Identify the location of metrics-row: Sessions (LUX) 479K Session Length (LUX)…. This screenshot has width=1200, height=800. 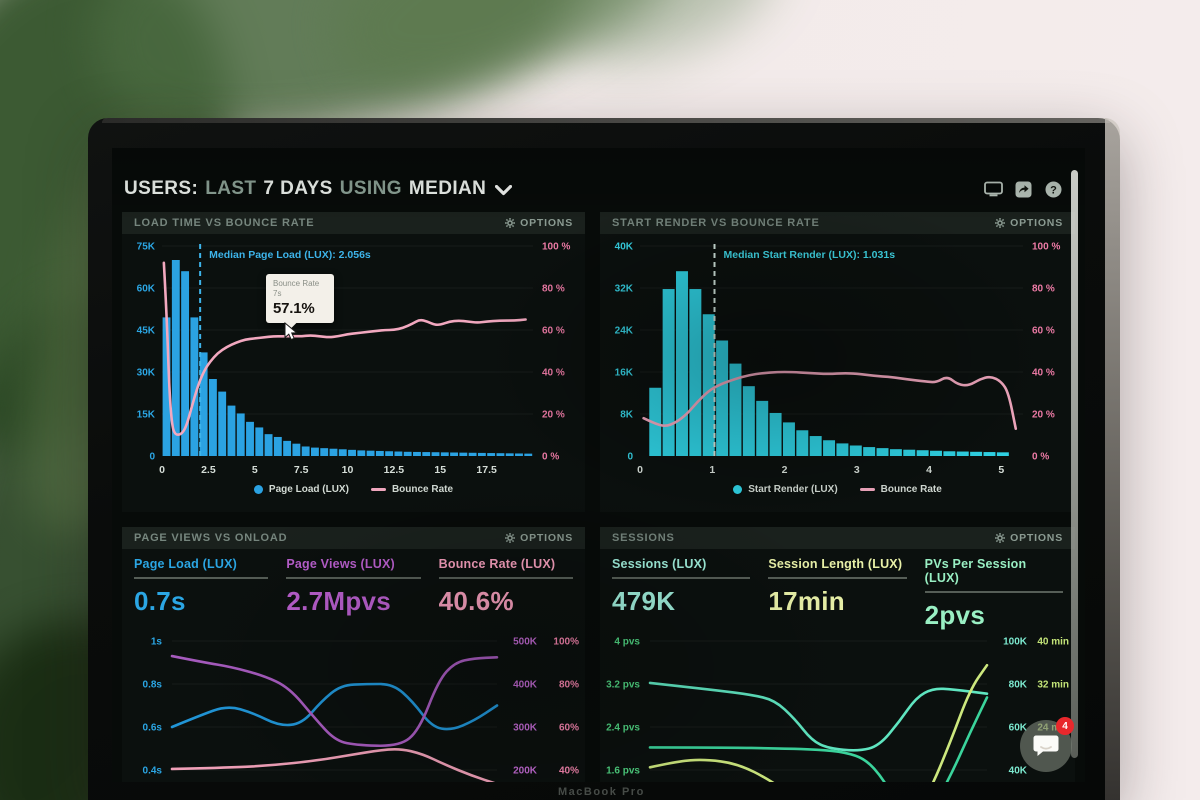
(837, 594).